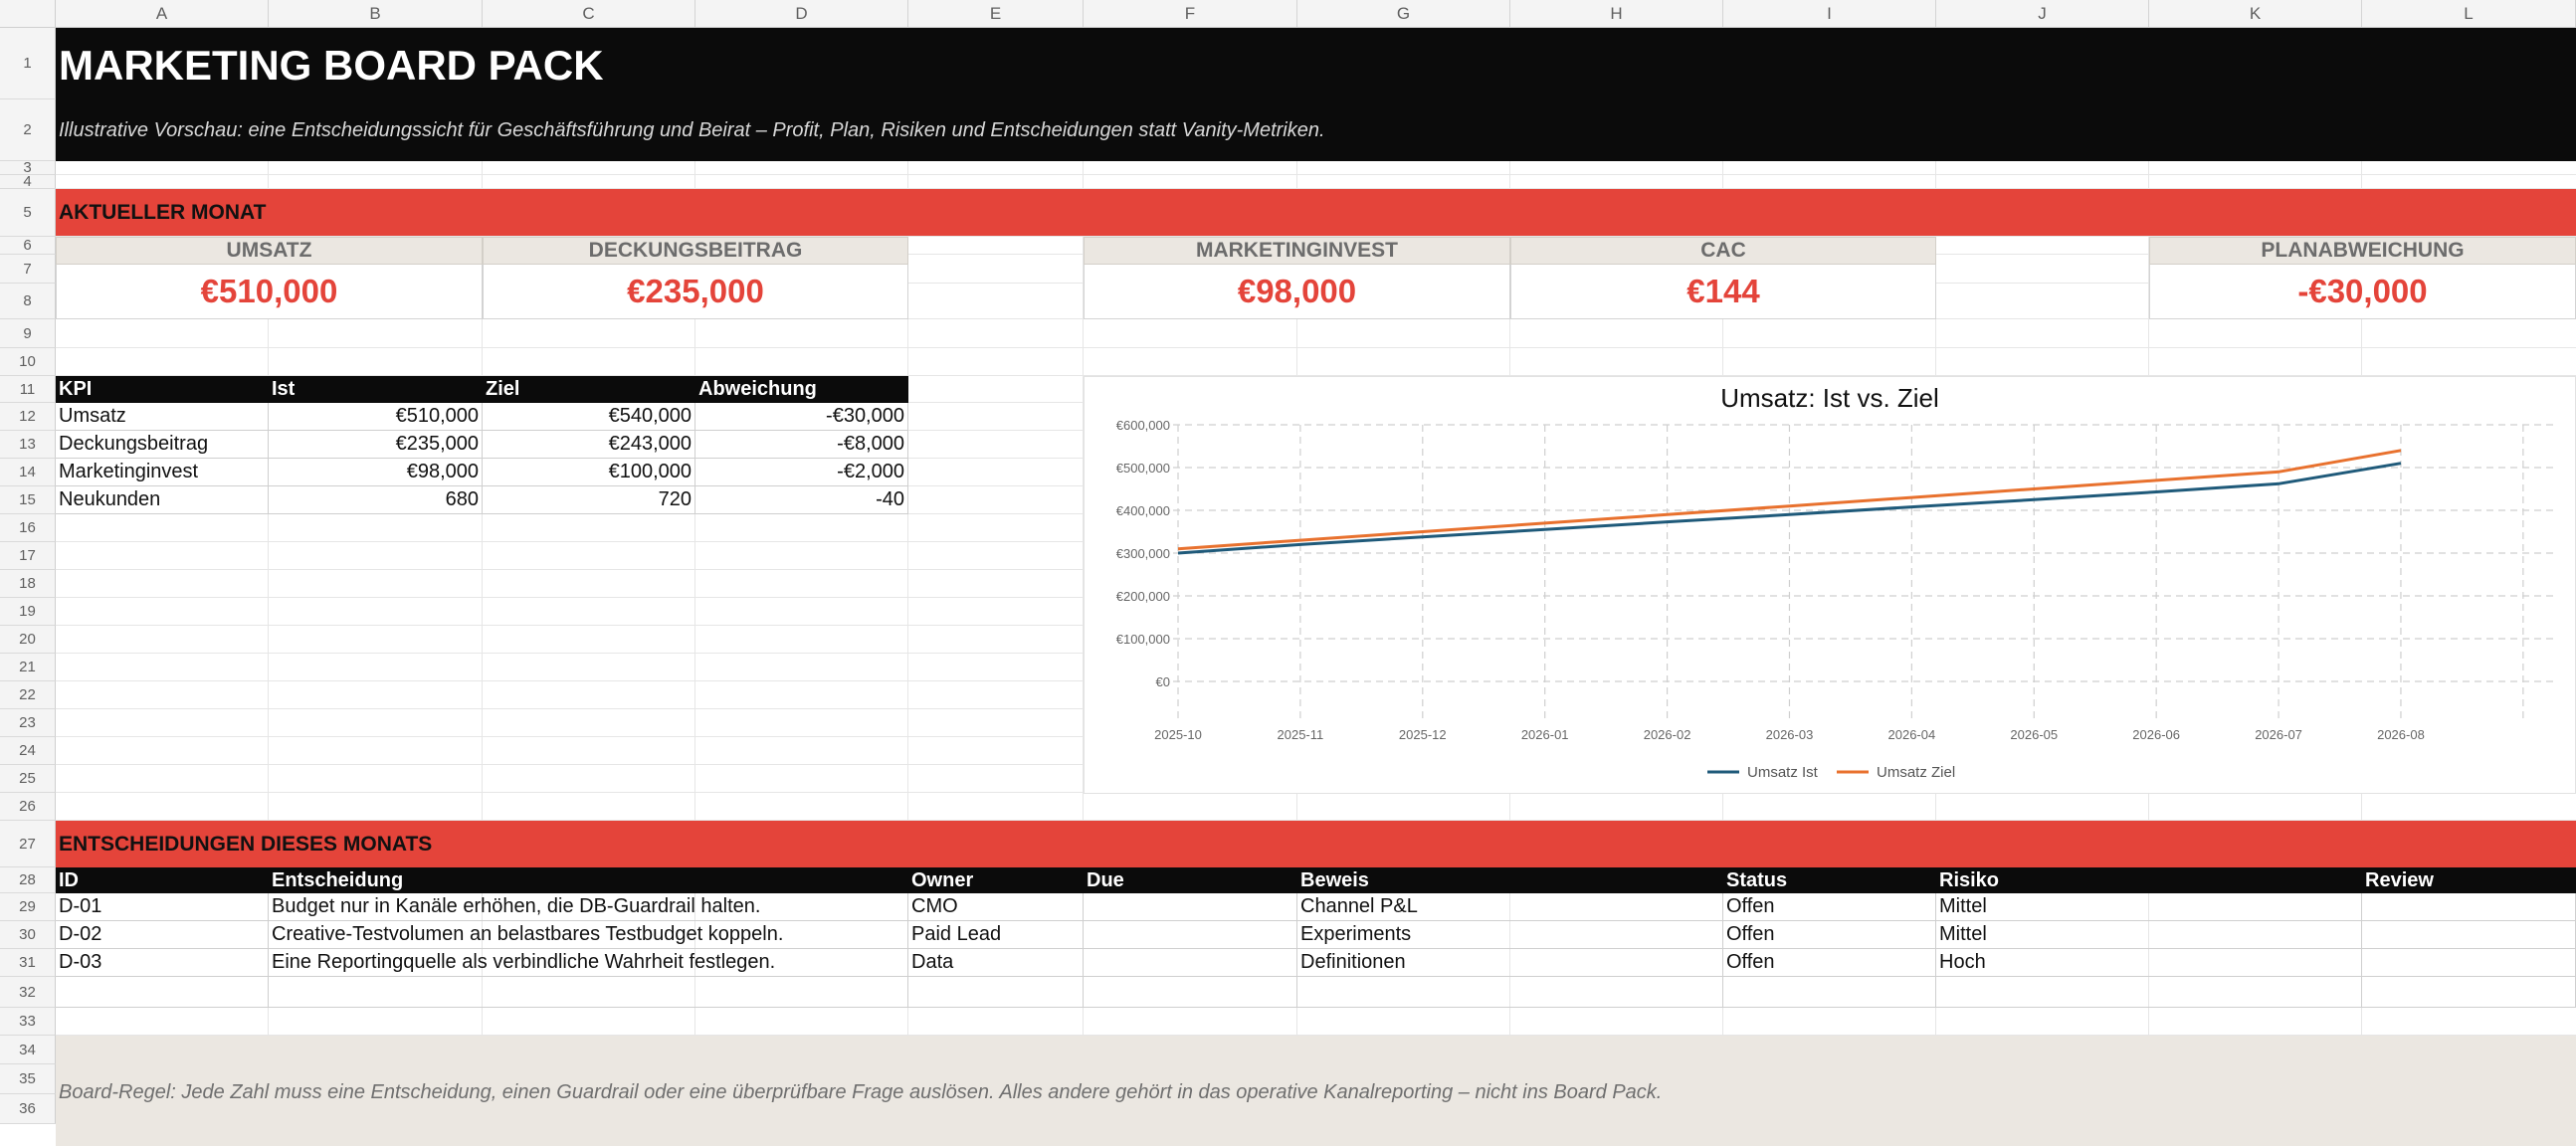 This screenshot has width=2576, height=1146. What do you see at coordinates (589, 500) in the screenshot?
I see `kpi-table-cell: 720` at bounding box center [589, 500].